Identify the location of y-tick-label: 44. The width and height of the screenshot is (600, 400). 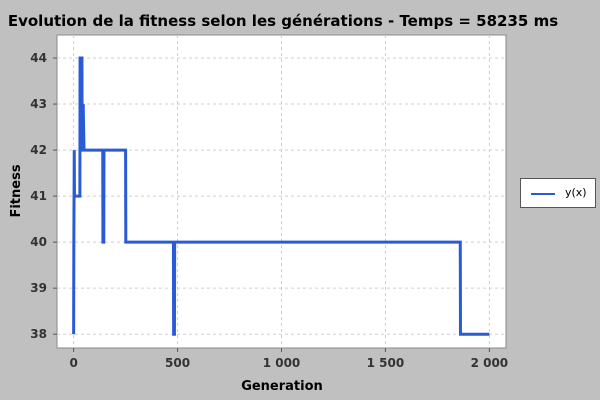
(38, 58).